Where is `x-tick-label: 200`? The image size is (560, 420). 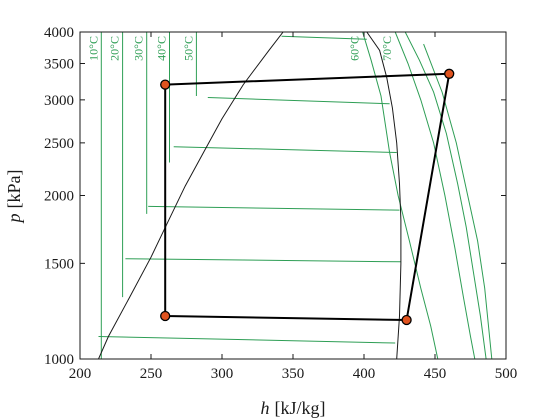
x-tick-label: 200 is located at coordinates (80, 374).